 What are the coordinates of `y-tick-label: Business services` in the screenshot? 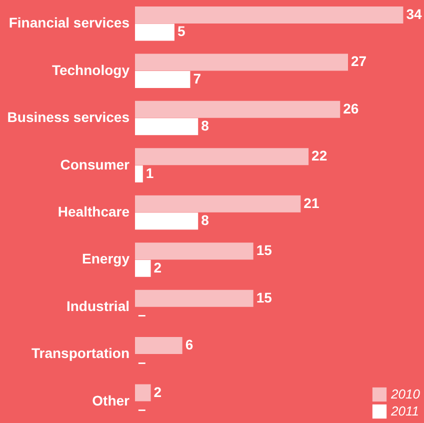 It's located at (68, 117).